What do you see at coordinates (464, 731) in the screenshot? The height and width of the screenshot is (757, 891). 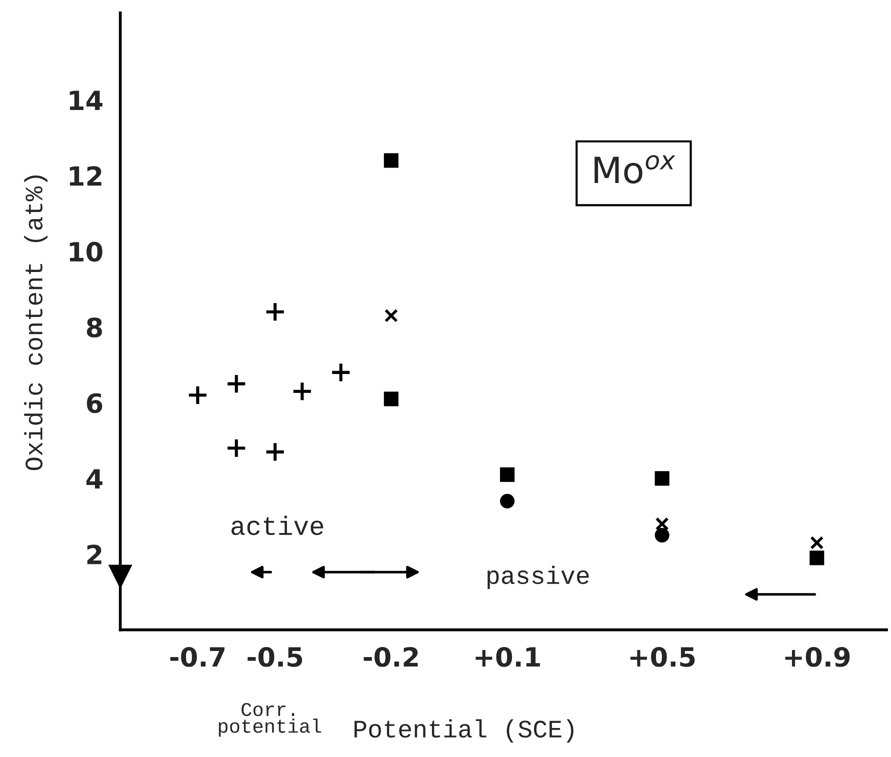 I see `x-axis-title: Potential (SCE)` at bounding box center [464, 731].